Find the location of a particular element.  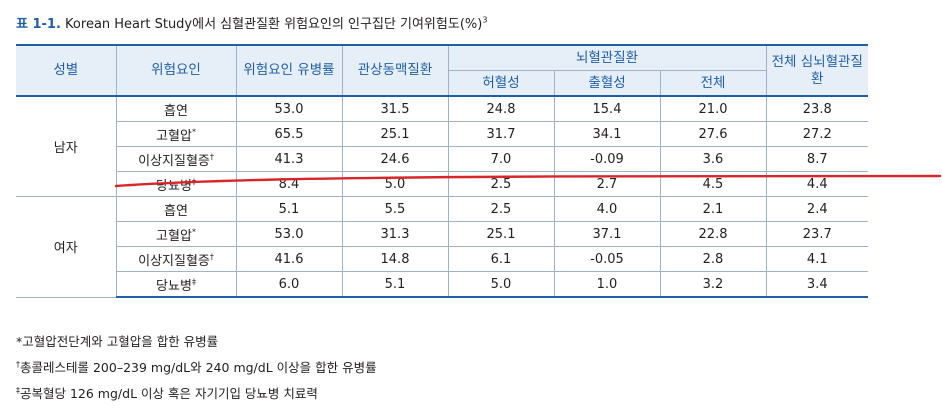

coronary-cell: 5.1 is located at coordinates (395, 284).